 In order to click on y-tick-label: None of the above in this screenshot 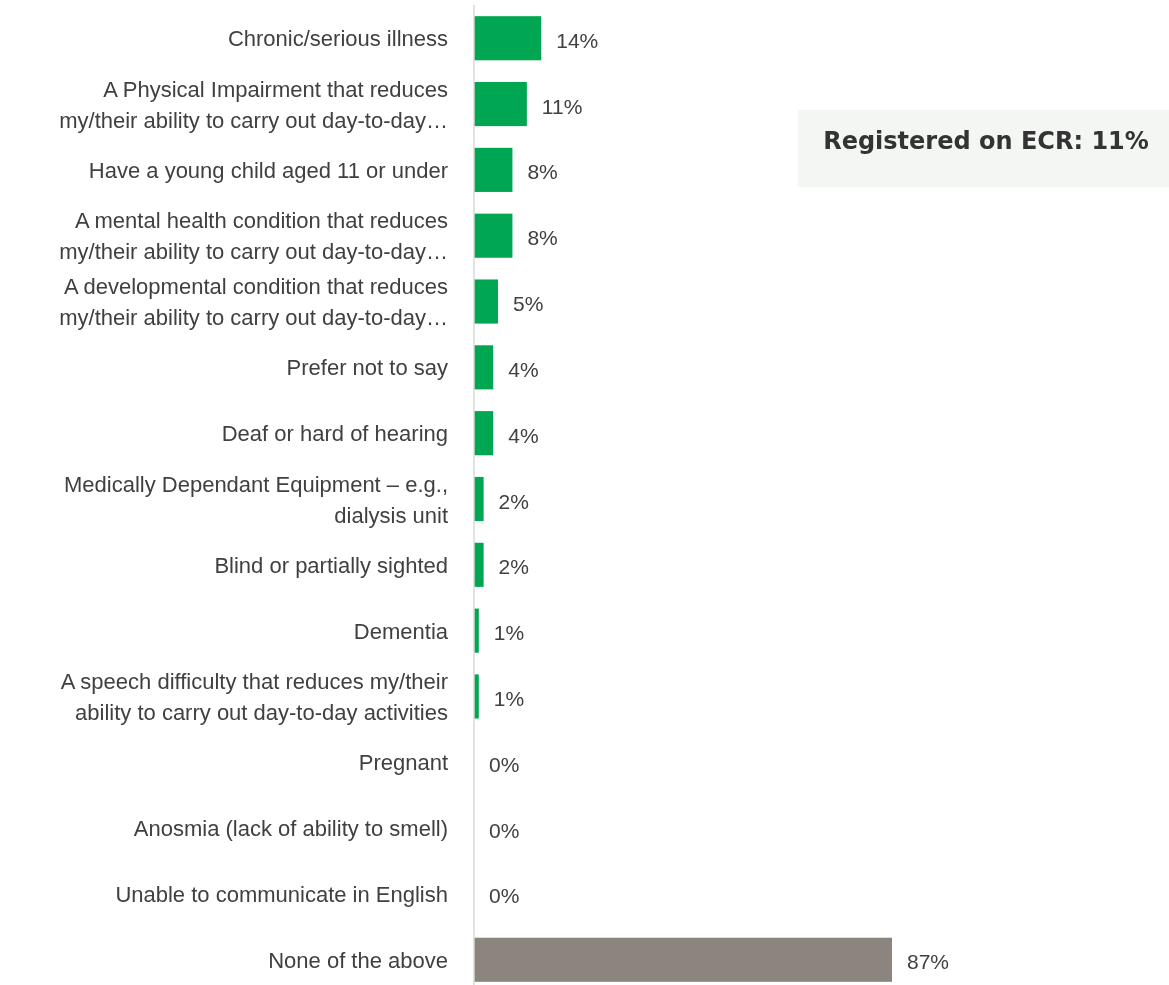, I will do `click(358, 960)`.